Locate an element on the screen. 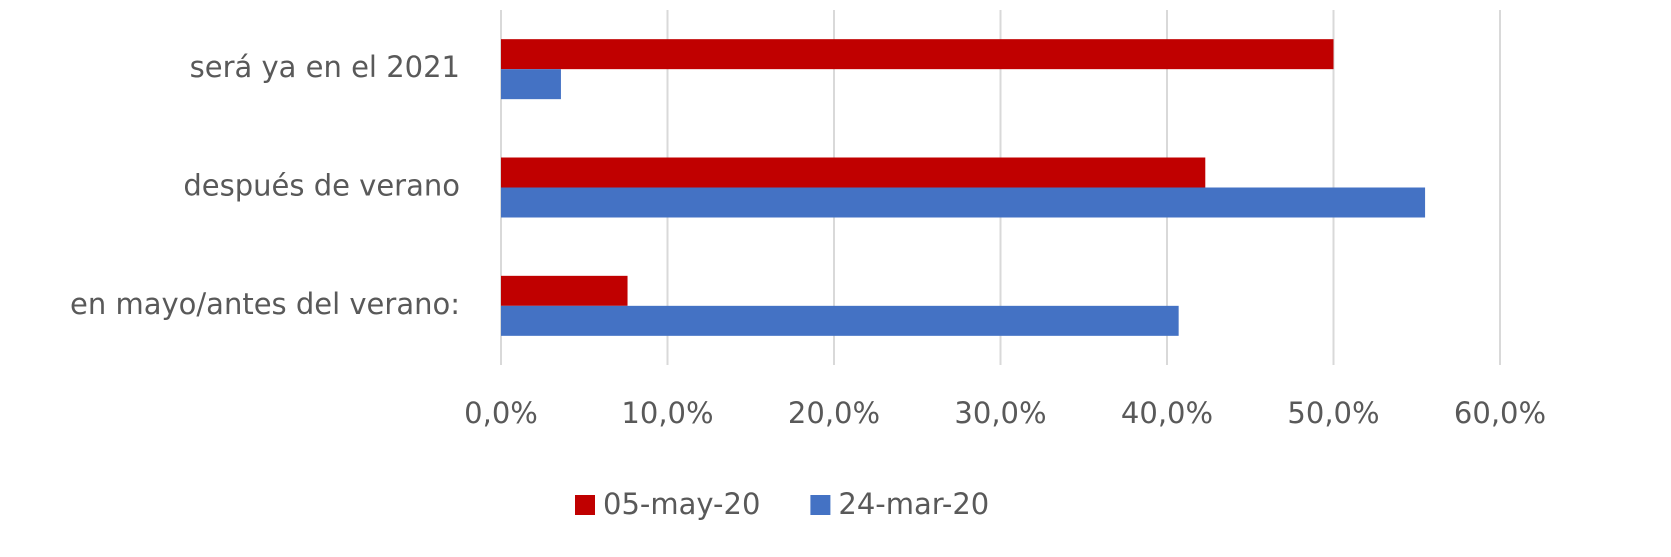 Image resolution: width=1671 pixels, height=557 pixels. x-tick-label: 50,0% is located at coordinates (1333, 413).